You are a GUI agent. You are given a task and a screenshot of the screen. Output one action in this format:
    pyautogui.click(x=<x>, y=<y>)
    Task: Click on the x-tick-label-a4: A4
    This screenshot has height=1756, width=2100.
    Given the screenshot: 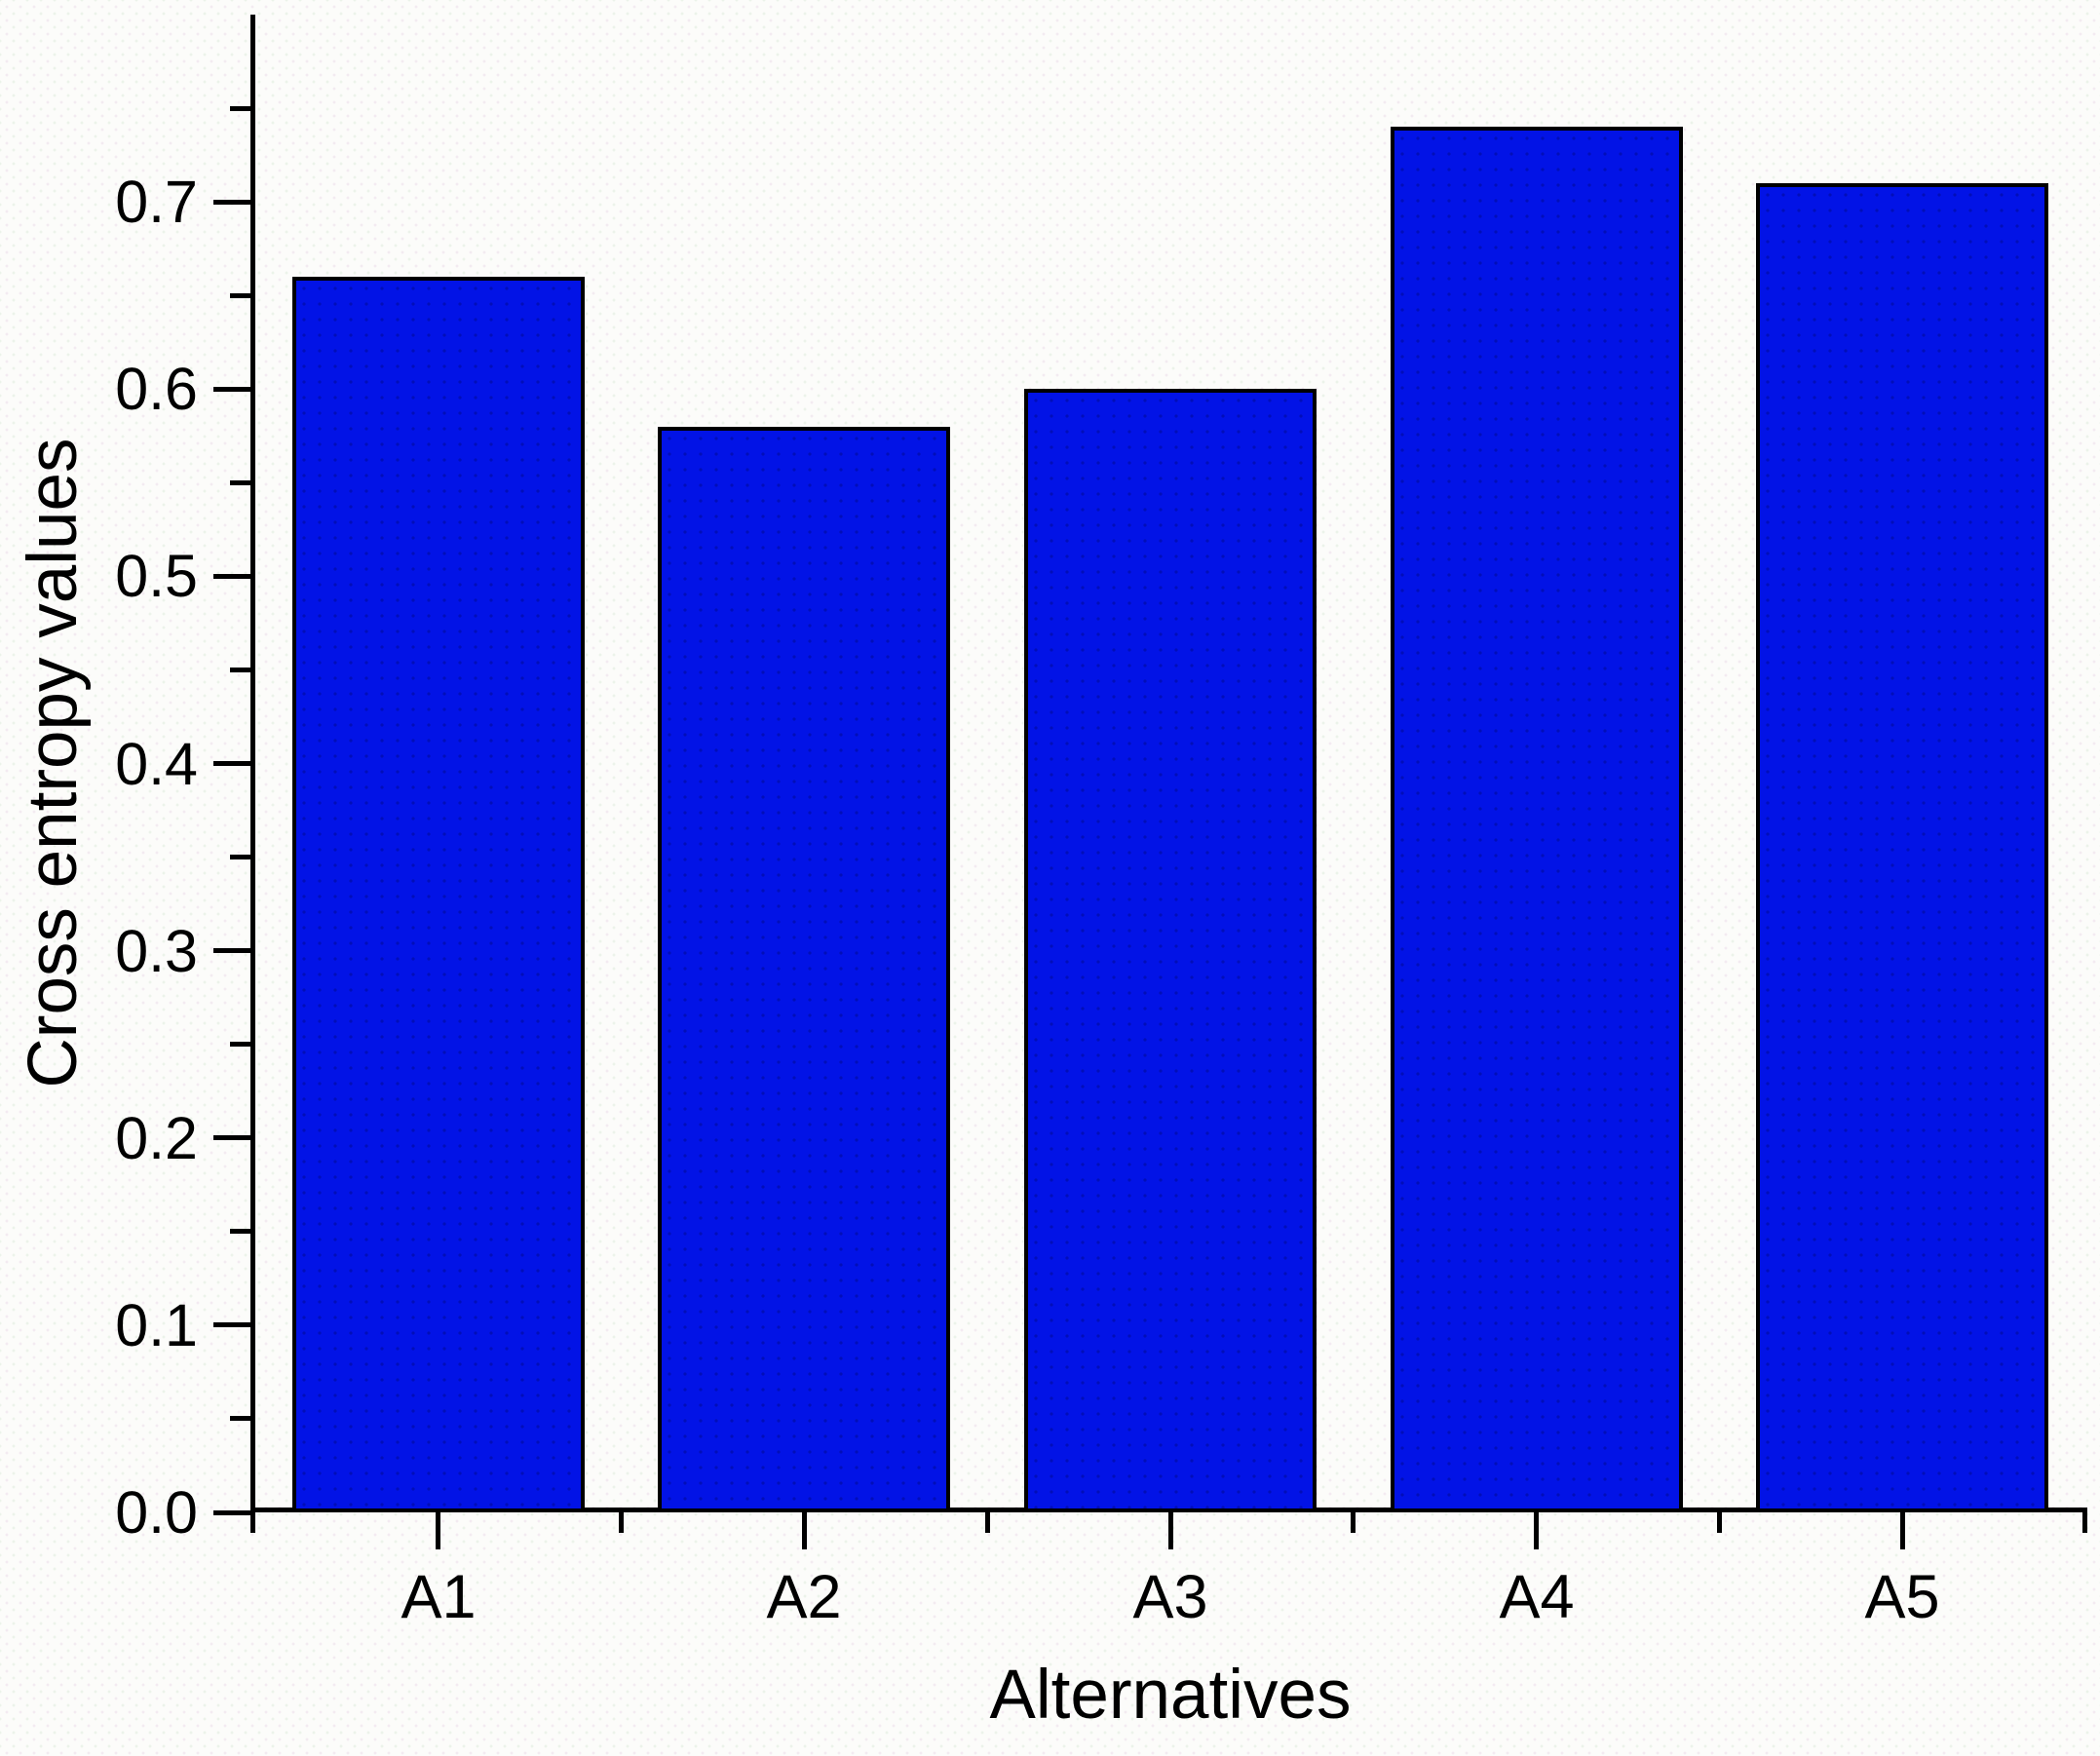 What is the action you would take?
    pyautogui.click(x=1537, y=1597)
    